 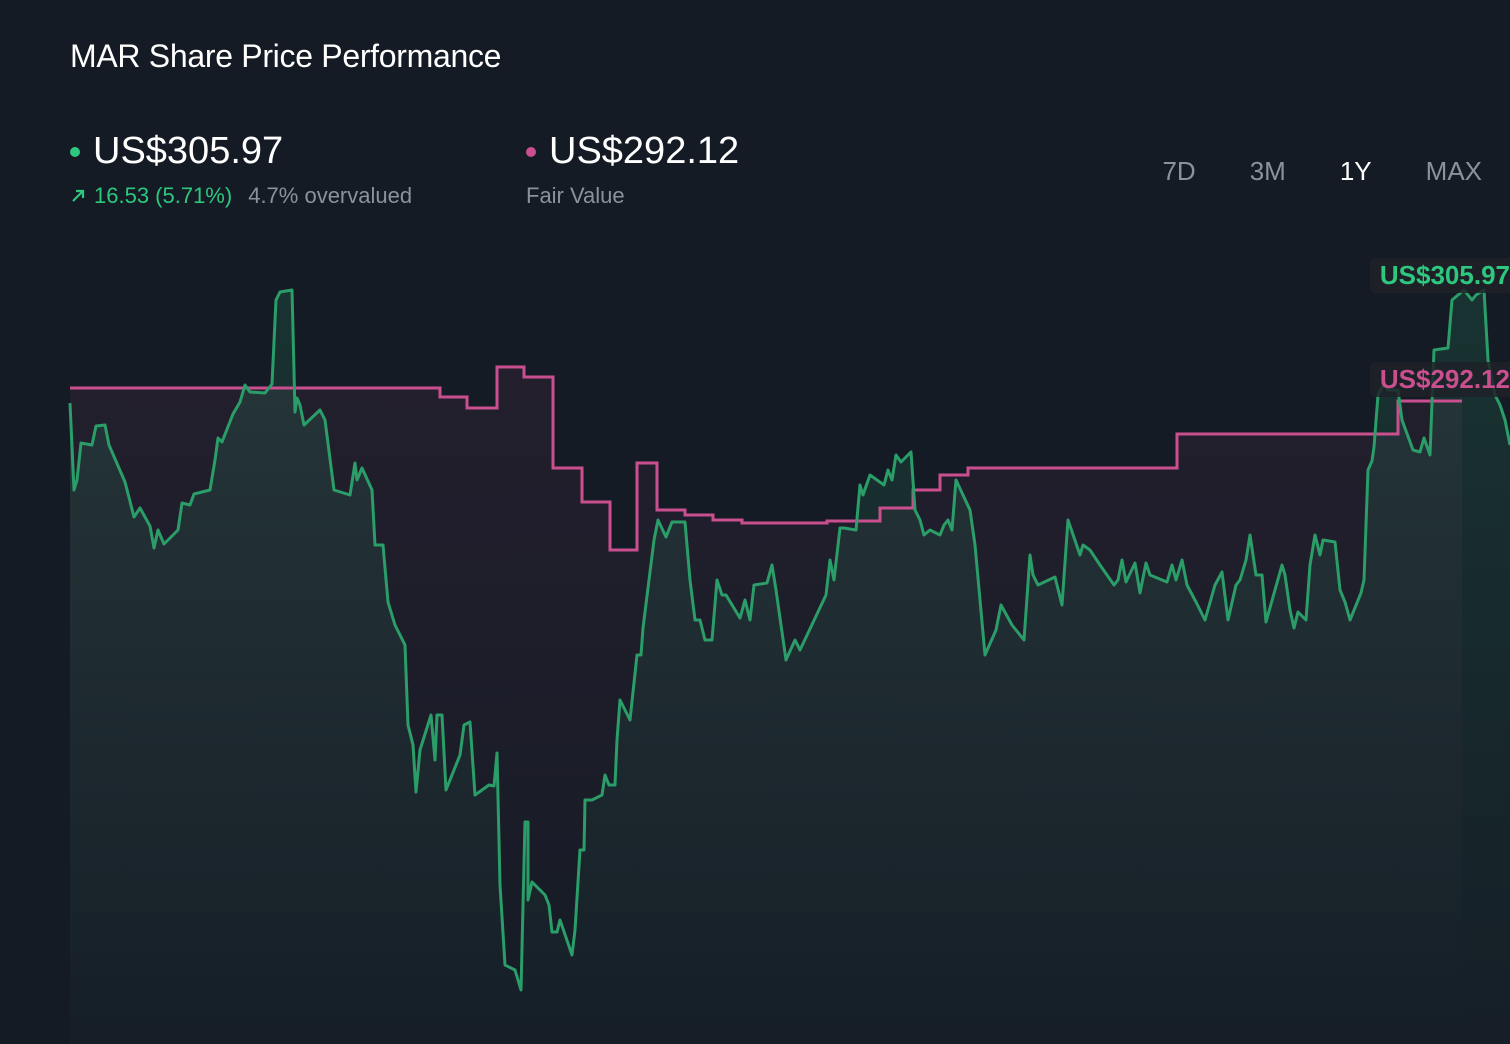 What do you see at coordinates (575, 195) in the screenshot?
I see `fair-value-label: Fair Value` at bounding box center [575, 195].